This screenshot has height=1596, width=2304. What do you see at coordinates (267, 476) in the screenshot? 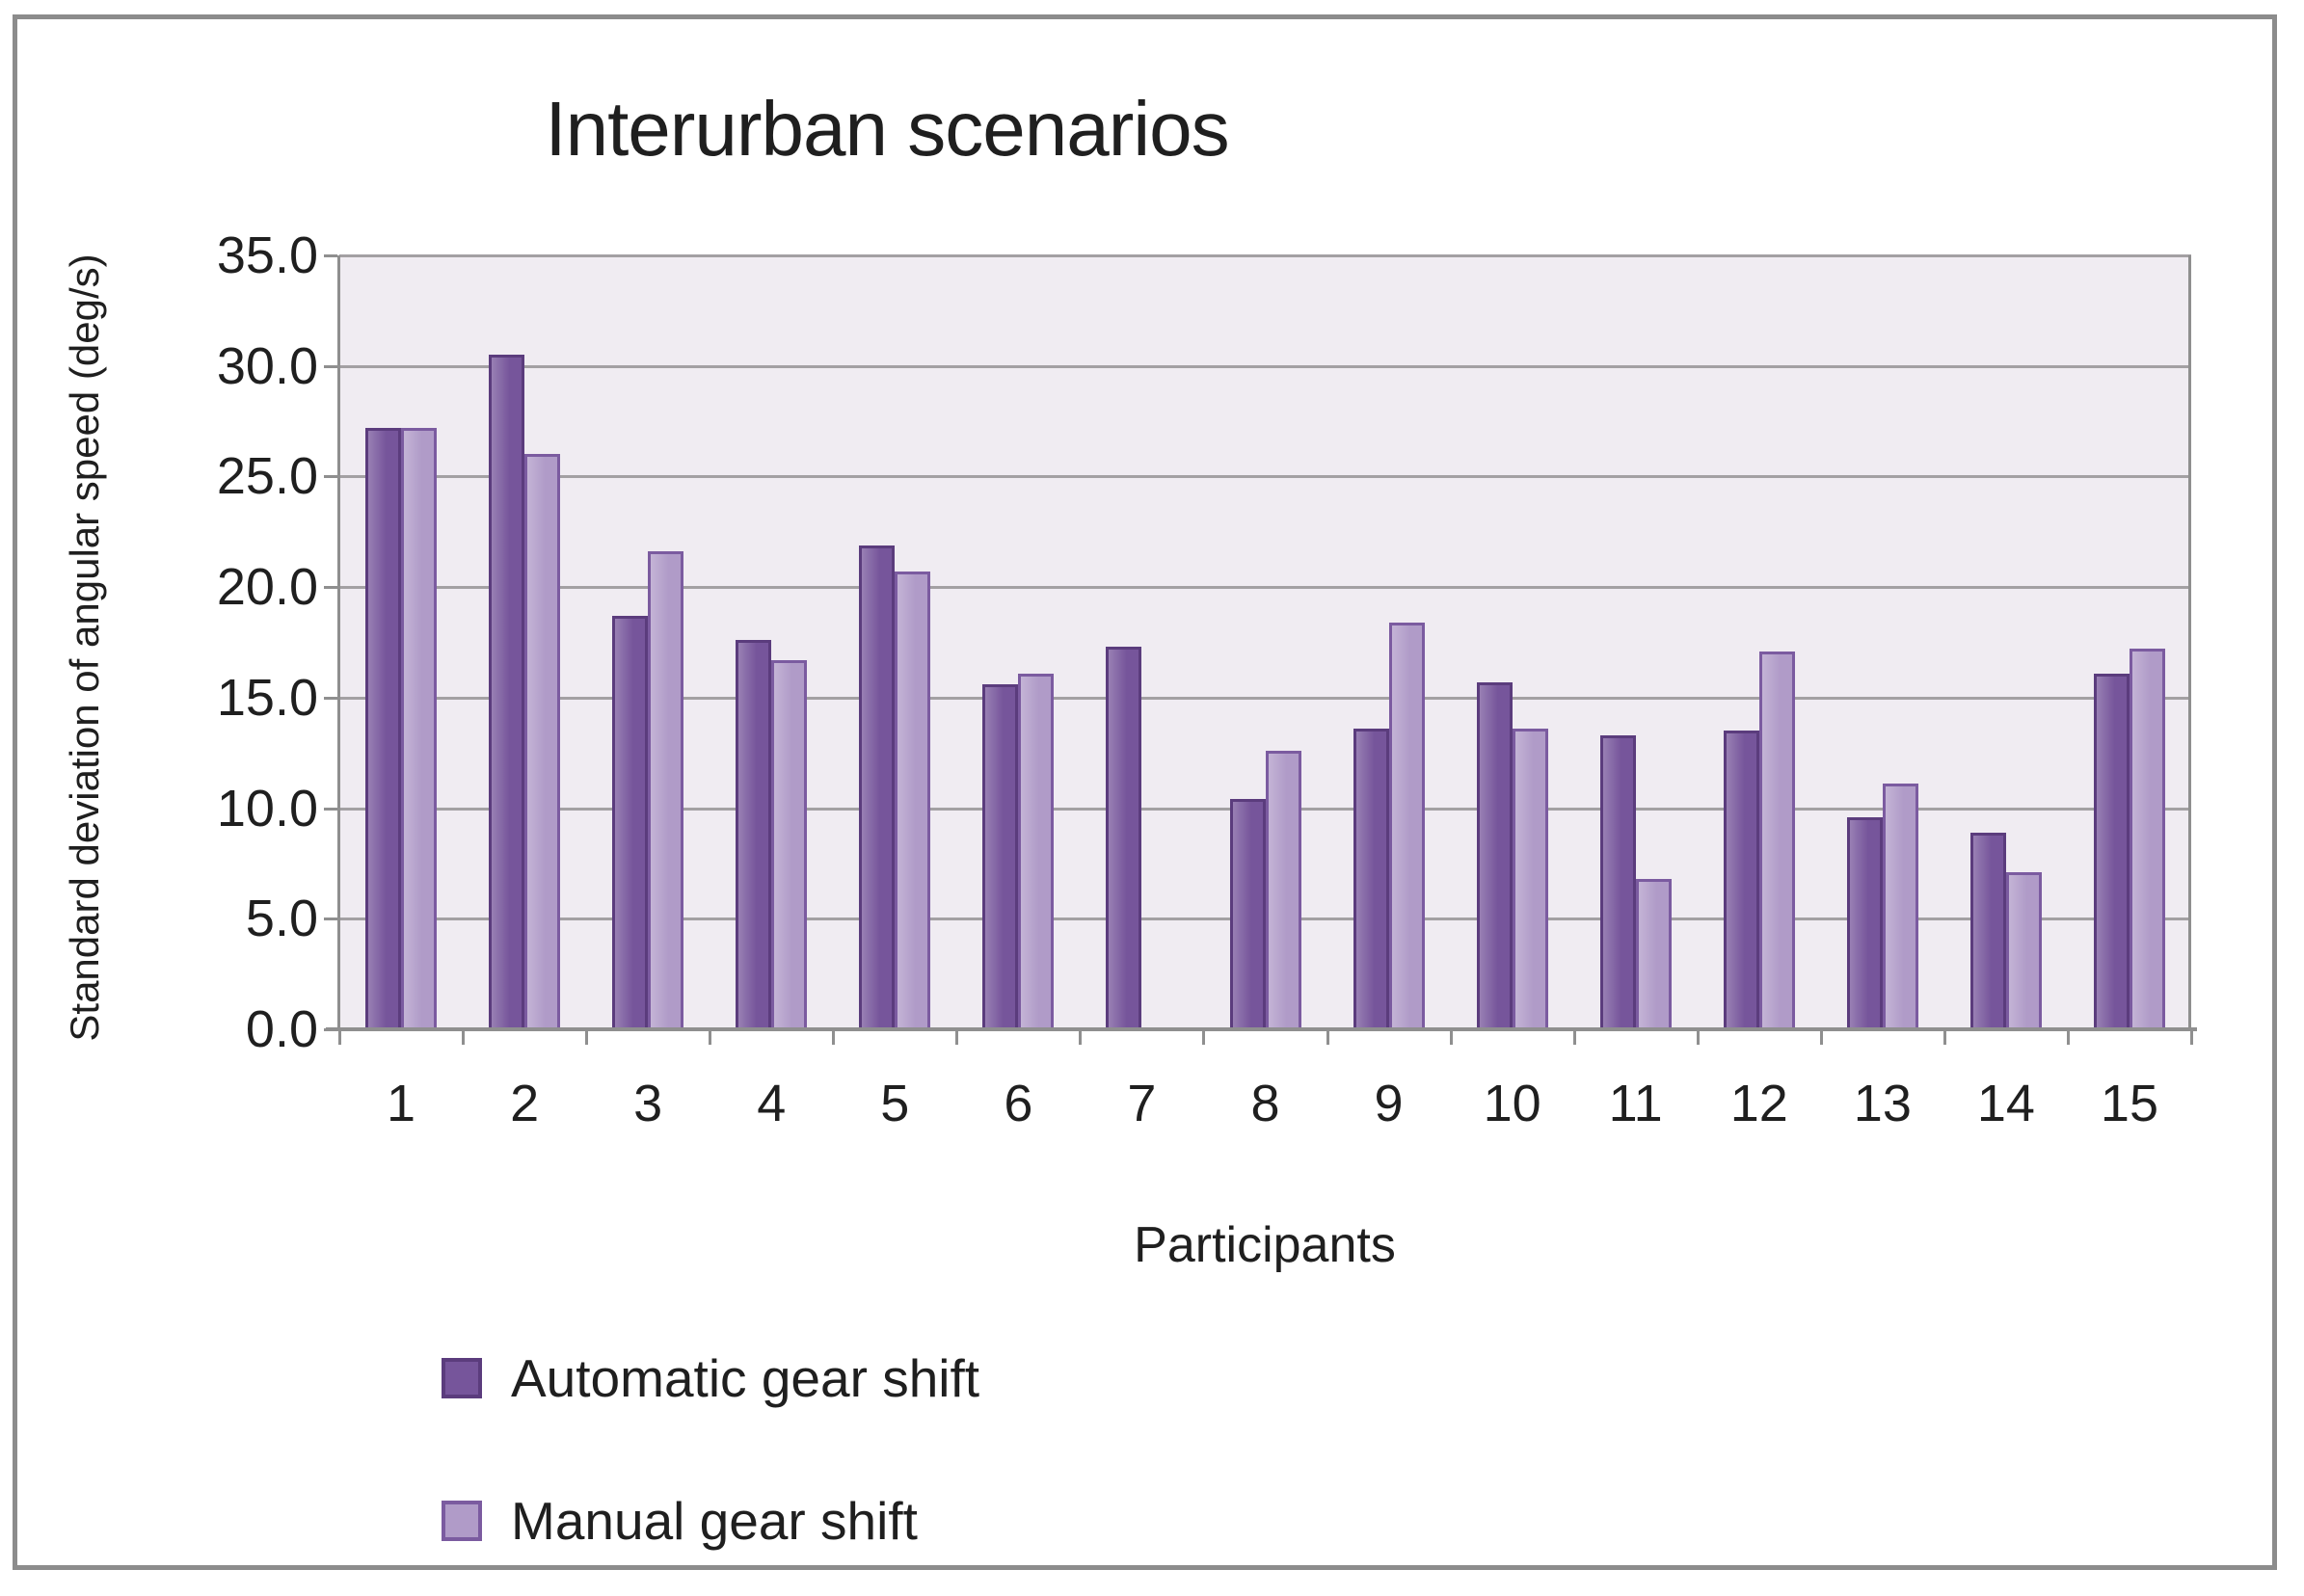
I see `y-tick-label-25.0: 25.0` at bounding box center [267, 476].